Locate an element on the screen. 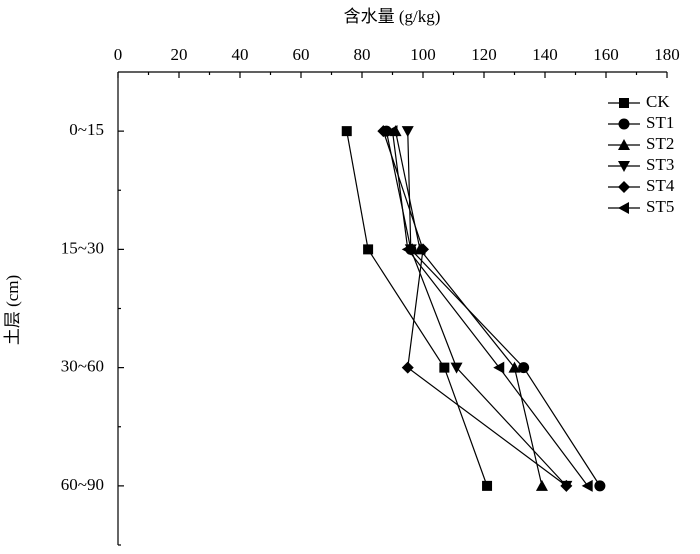 The image size is (700, 554). x-tick-label: 20 is located at coordinates (179, 54).